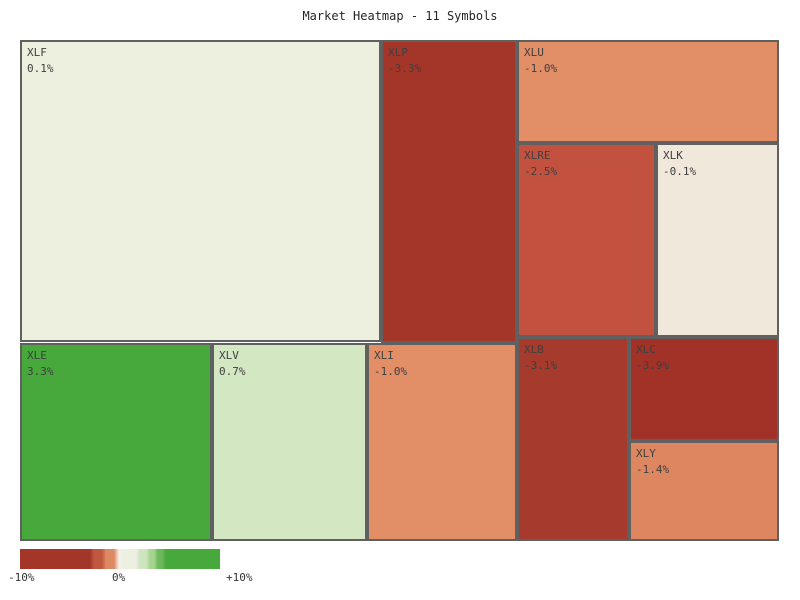 This screenshot has height=600, width=800. What do you see at coordinates (37, 52) in the screenshot?
I see `tile-symbol: XLF` at bounding box center [37, 52].